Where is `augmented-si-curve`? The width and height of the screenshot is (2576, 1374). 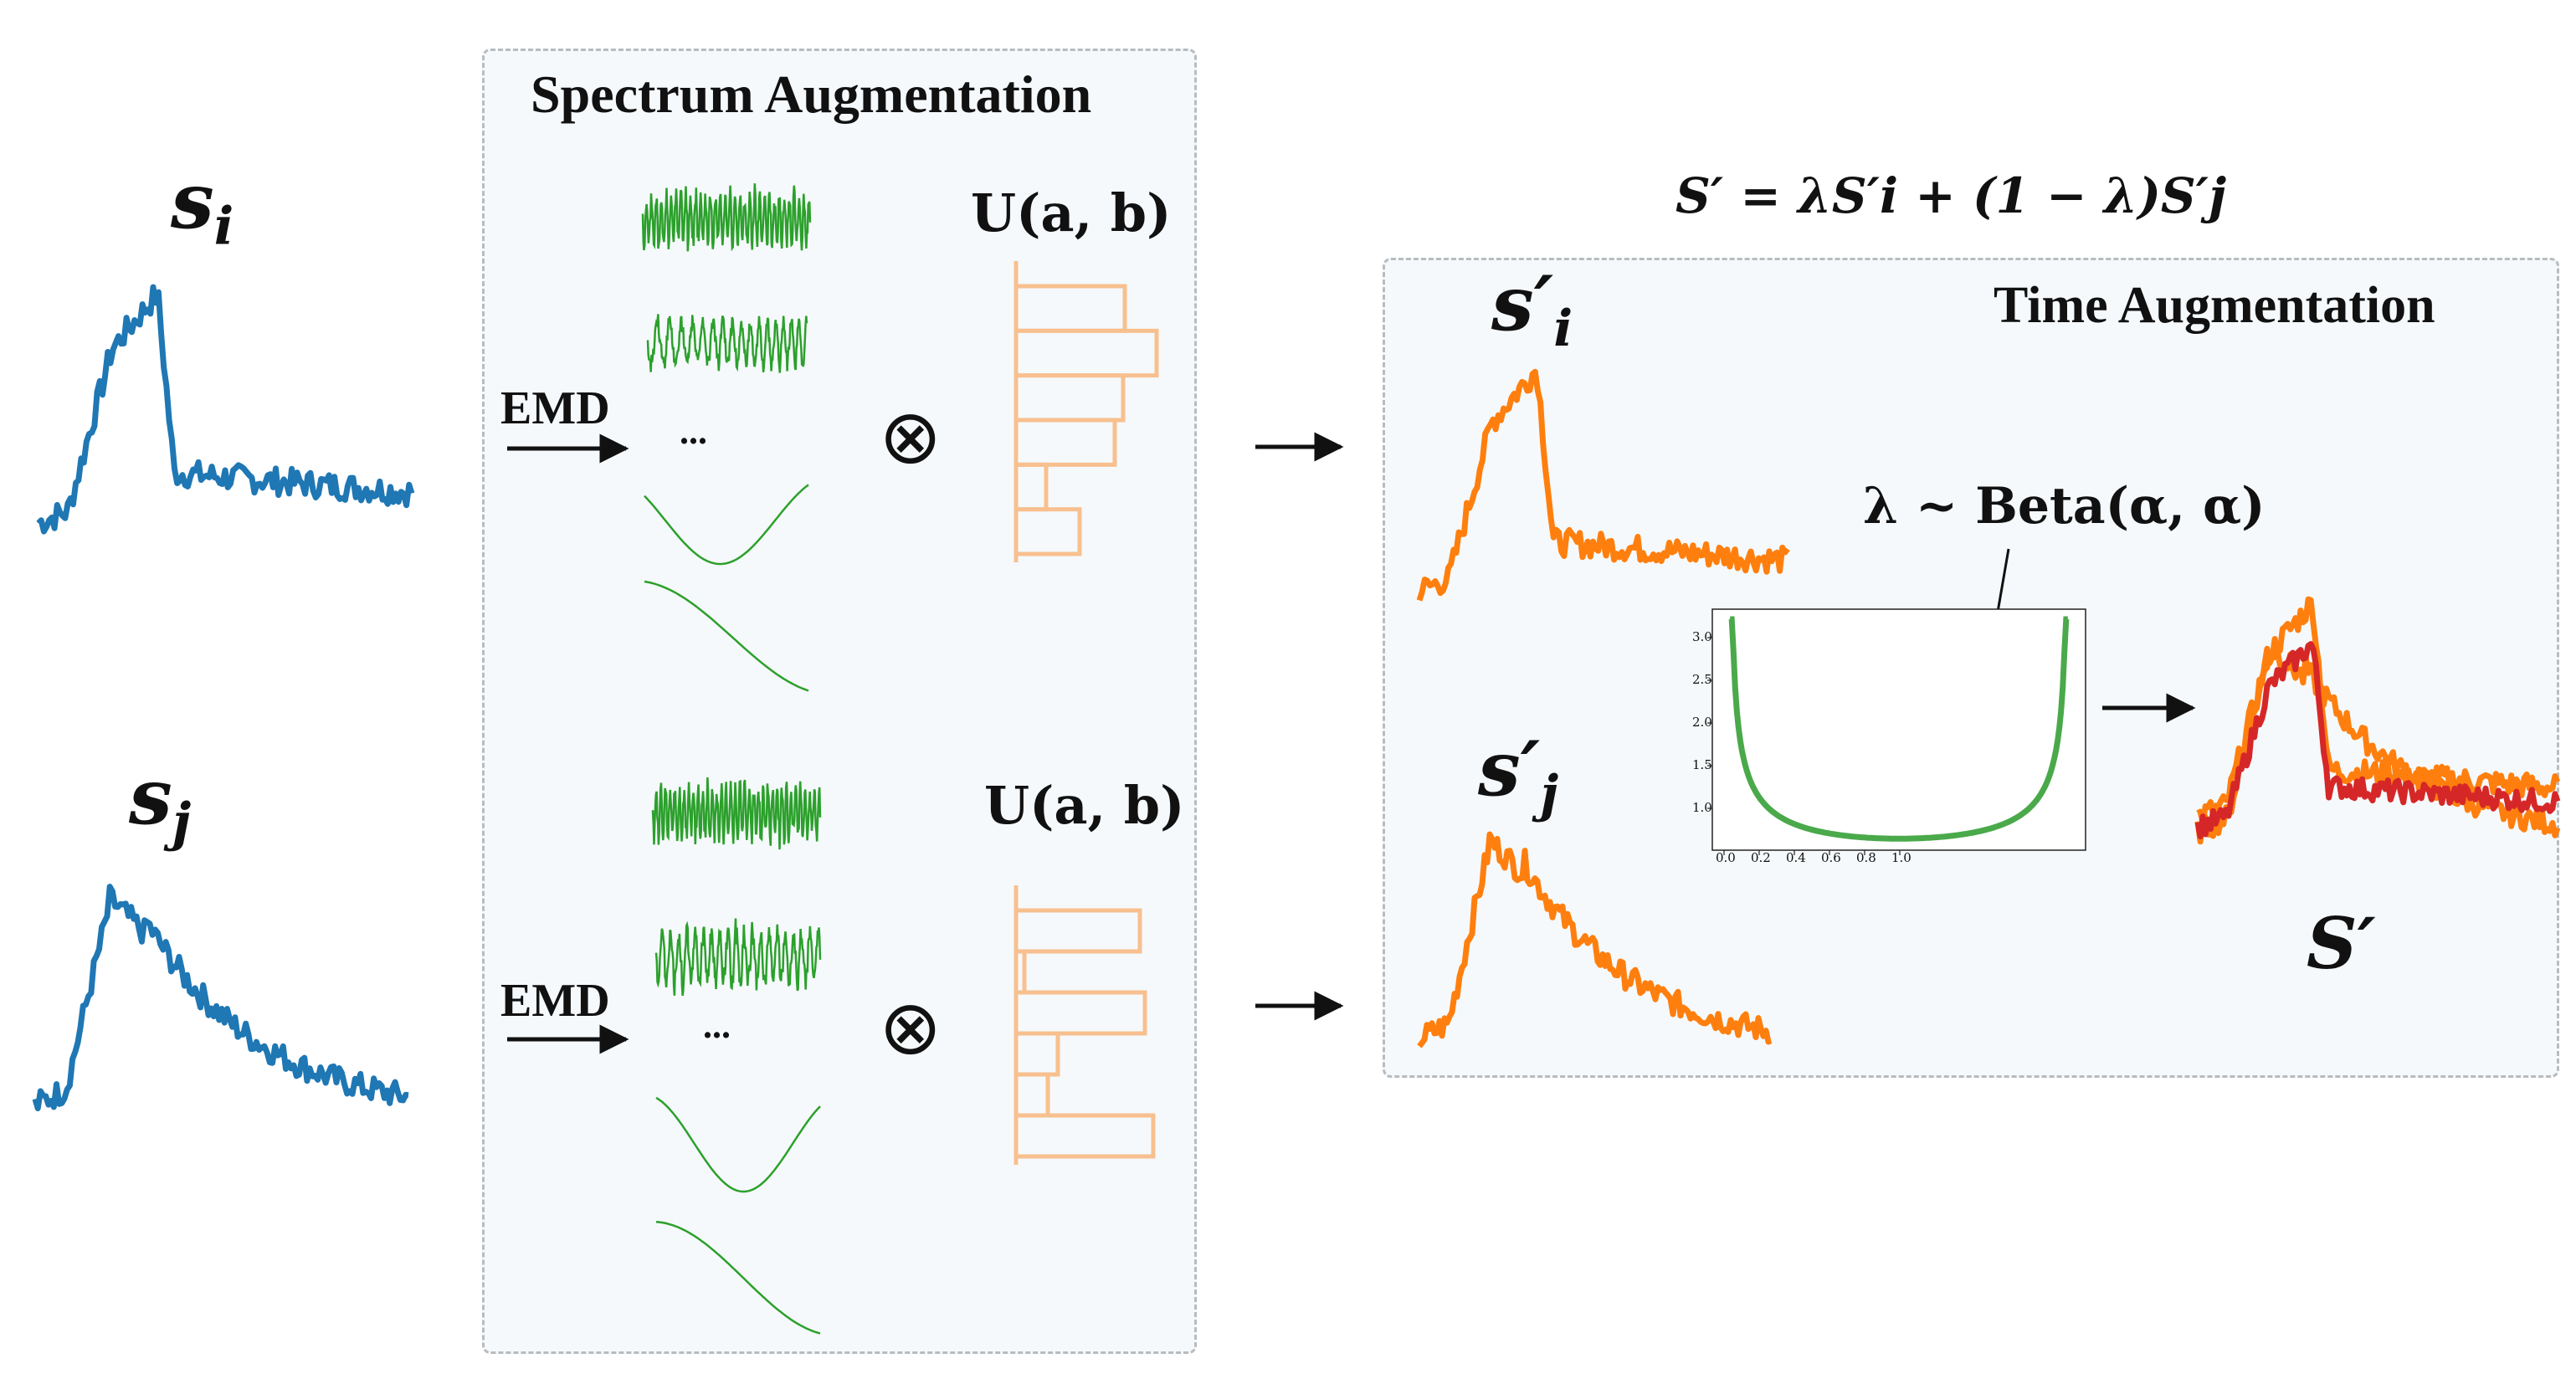 augmented-si-curve is located at coordinates (1603, 485).